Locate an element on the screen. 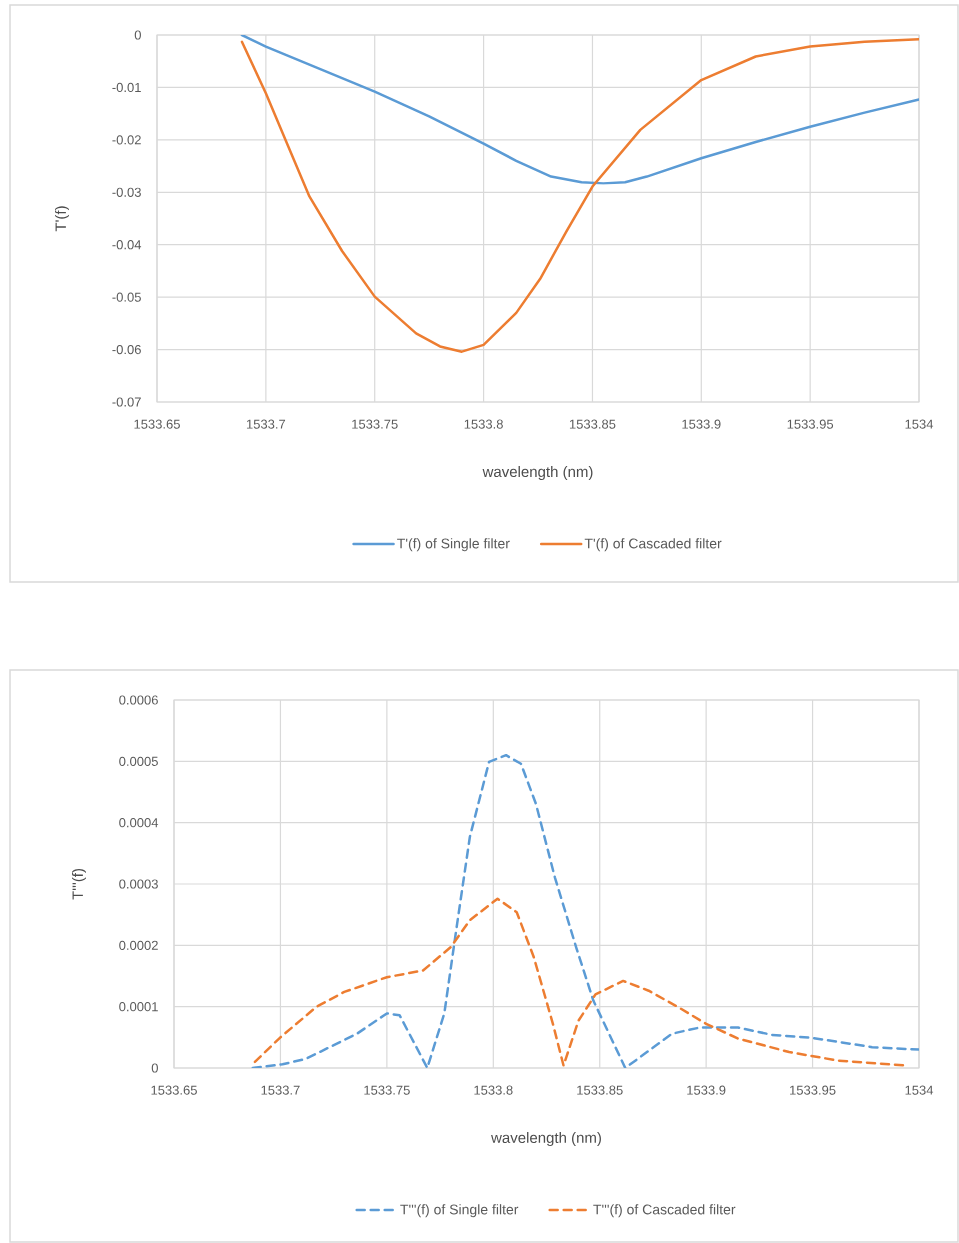 This screenshot has height=1243, width=959. y-tick-label: -0.01 is located at coordinates (126, 87).